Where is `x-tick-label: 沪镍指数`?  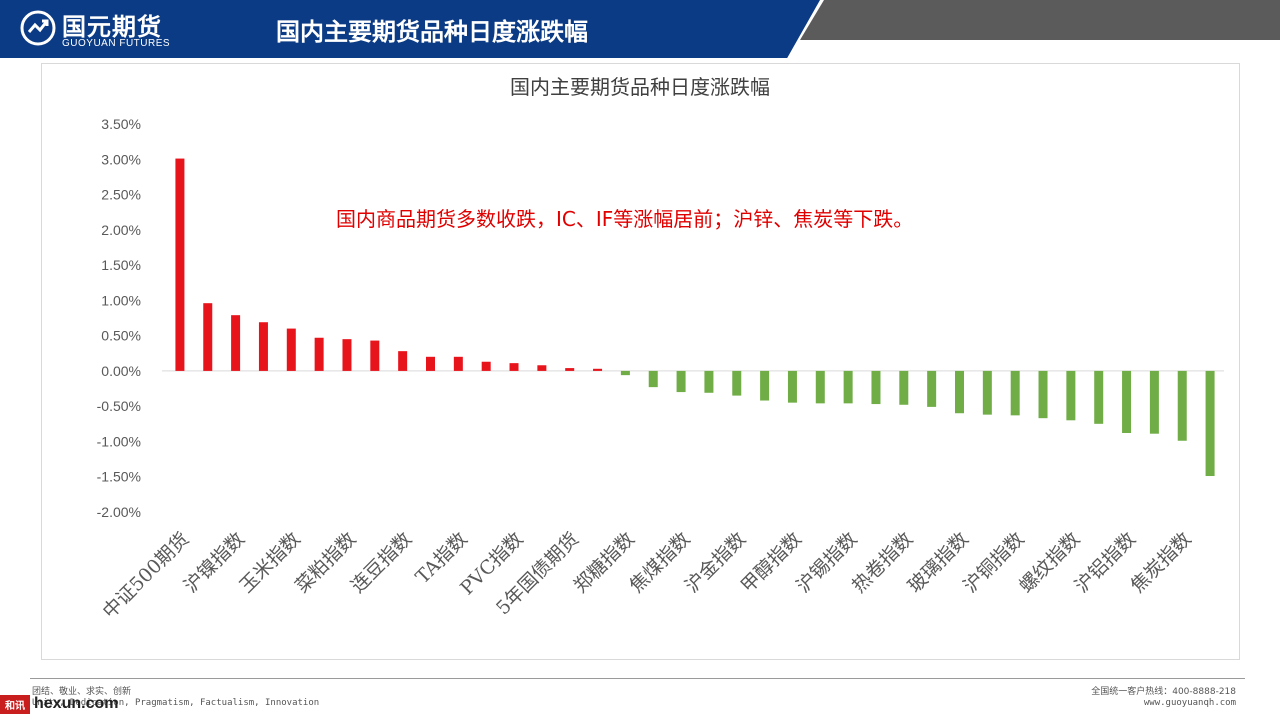
x-tick-label: 沪镍指数 is located at coordinates (214, 562).